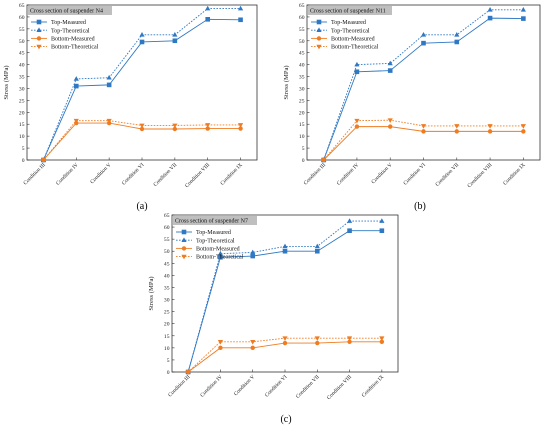 The height and width of the screenshot is (427, 550). Describe the element at coordinates (215, 241) in the screenshot. I see `legend-entry: Top-Theoretical` at that location.